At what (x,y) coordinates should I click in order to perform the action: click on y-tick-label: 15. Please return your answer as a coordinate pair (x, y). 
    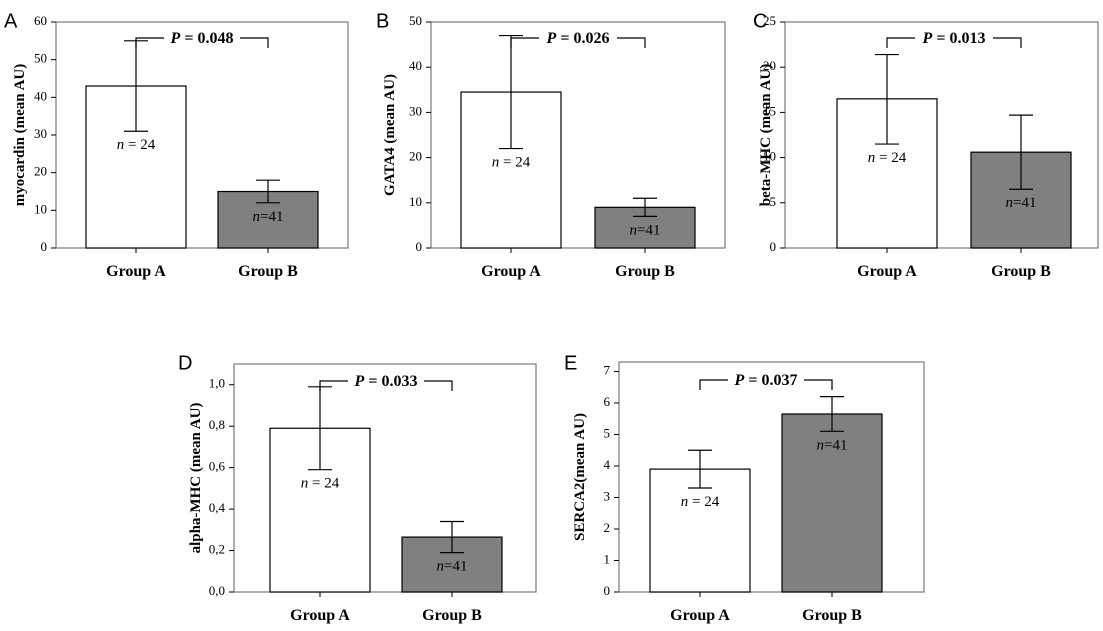
    Looking at the image, I should click on (769, 110).